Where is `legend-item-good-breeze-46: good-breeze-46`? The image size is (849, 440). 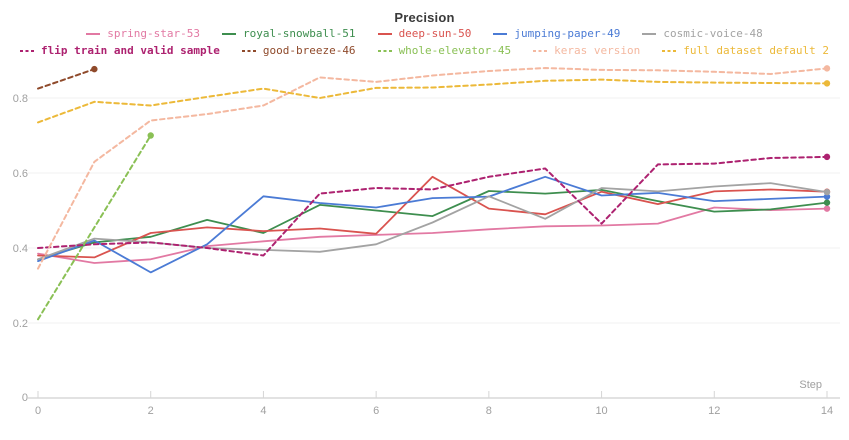 legend-item-good-breeze-46: good-breeze-46 is located at coordinates (298, 51).